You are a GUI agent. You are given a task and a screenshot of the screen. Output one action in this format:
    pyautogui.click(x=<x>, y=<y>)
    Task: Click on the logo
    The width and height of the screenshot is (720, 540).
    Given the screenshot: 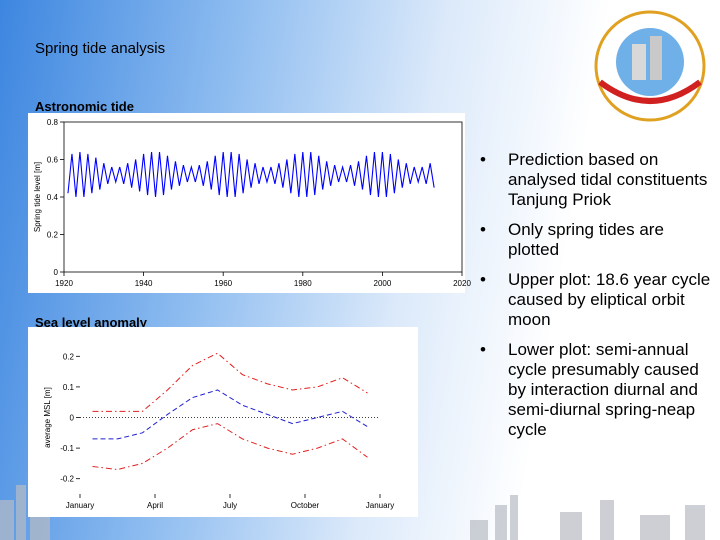 What is the action you would take?
    pyautogui.click(x=650, y=66)
    